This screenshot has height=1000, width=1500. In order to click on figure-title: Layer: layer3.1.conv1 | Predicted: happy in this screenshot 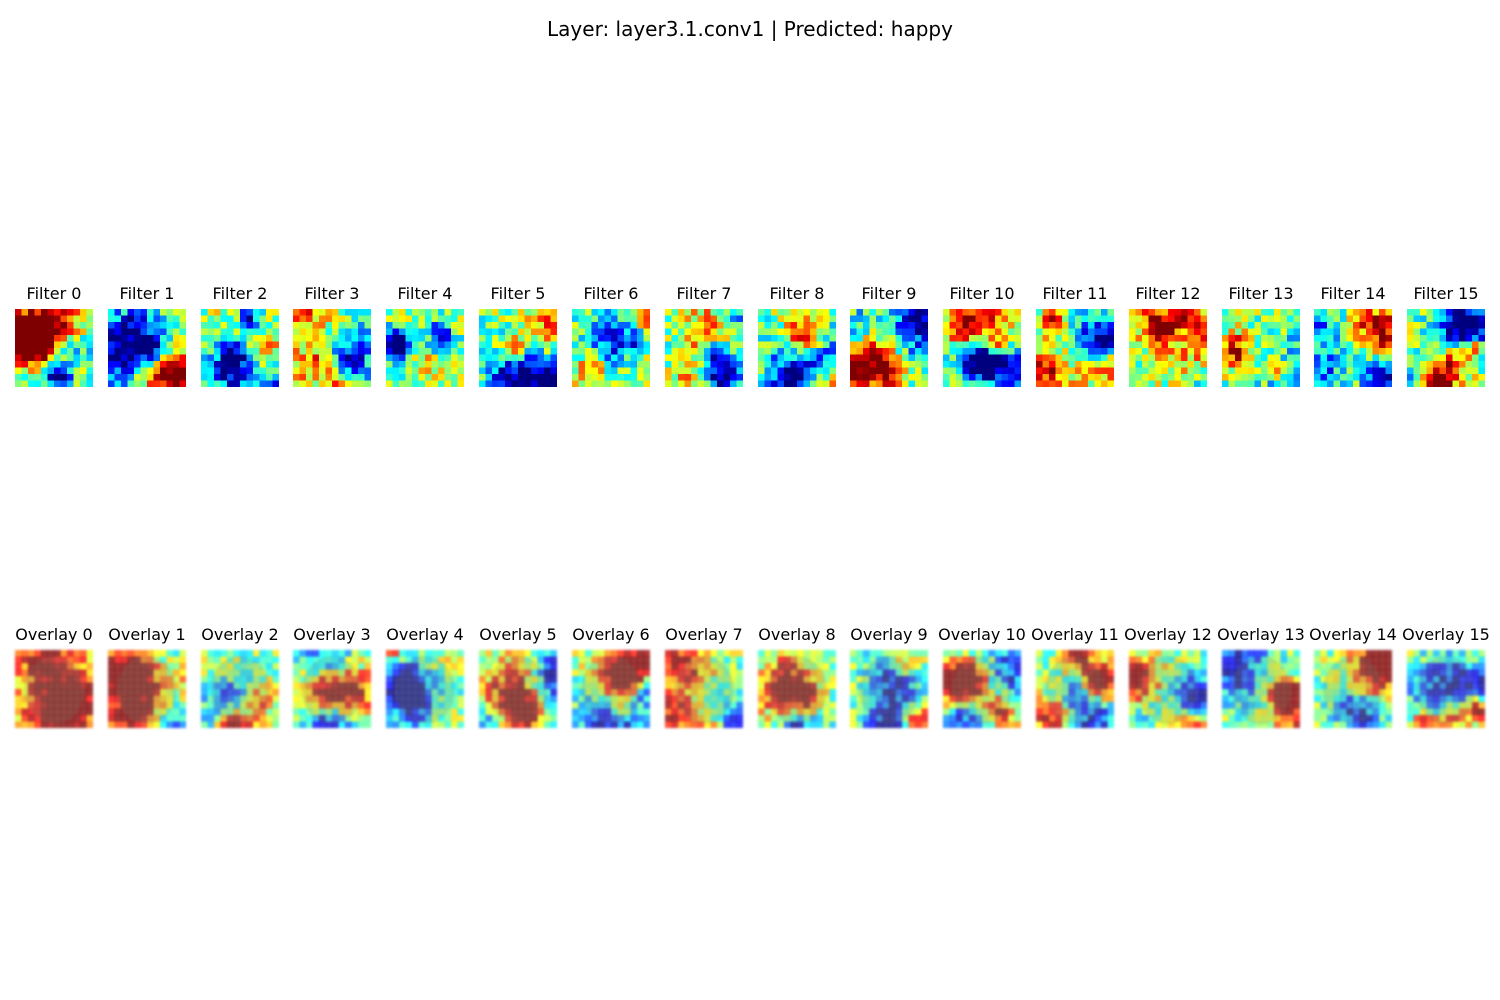, I will do `click(750, 29)`.